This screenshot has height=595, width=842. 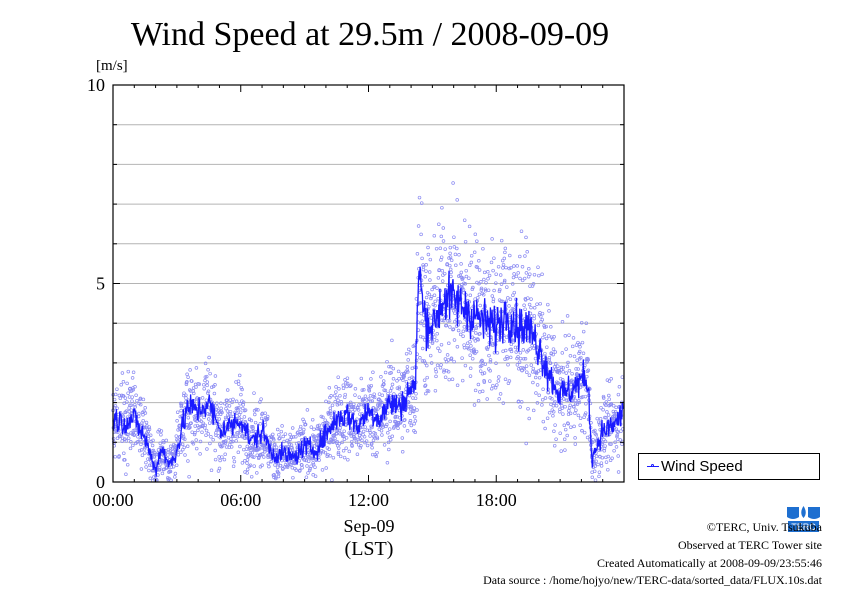 What do you see at coordinates (496, 500) in the screenshot?
I see `x-tick-label: 18:00` at bounding box center [496, 500].